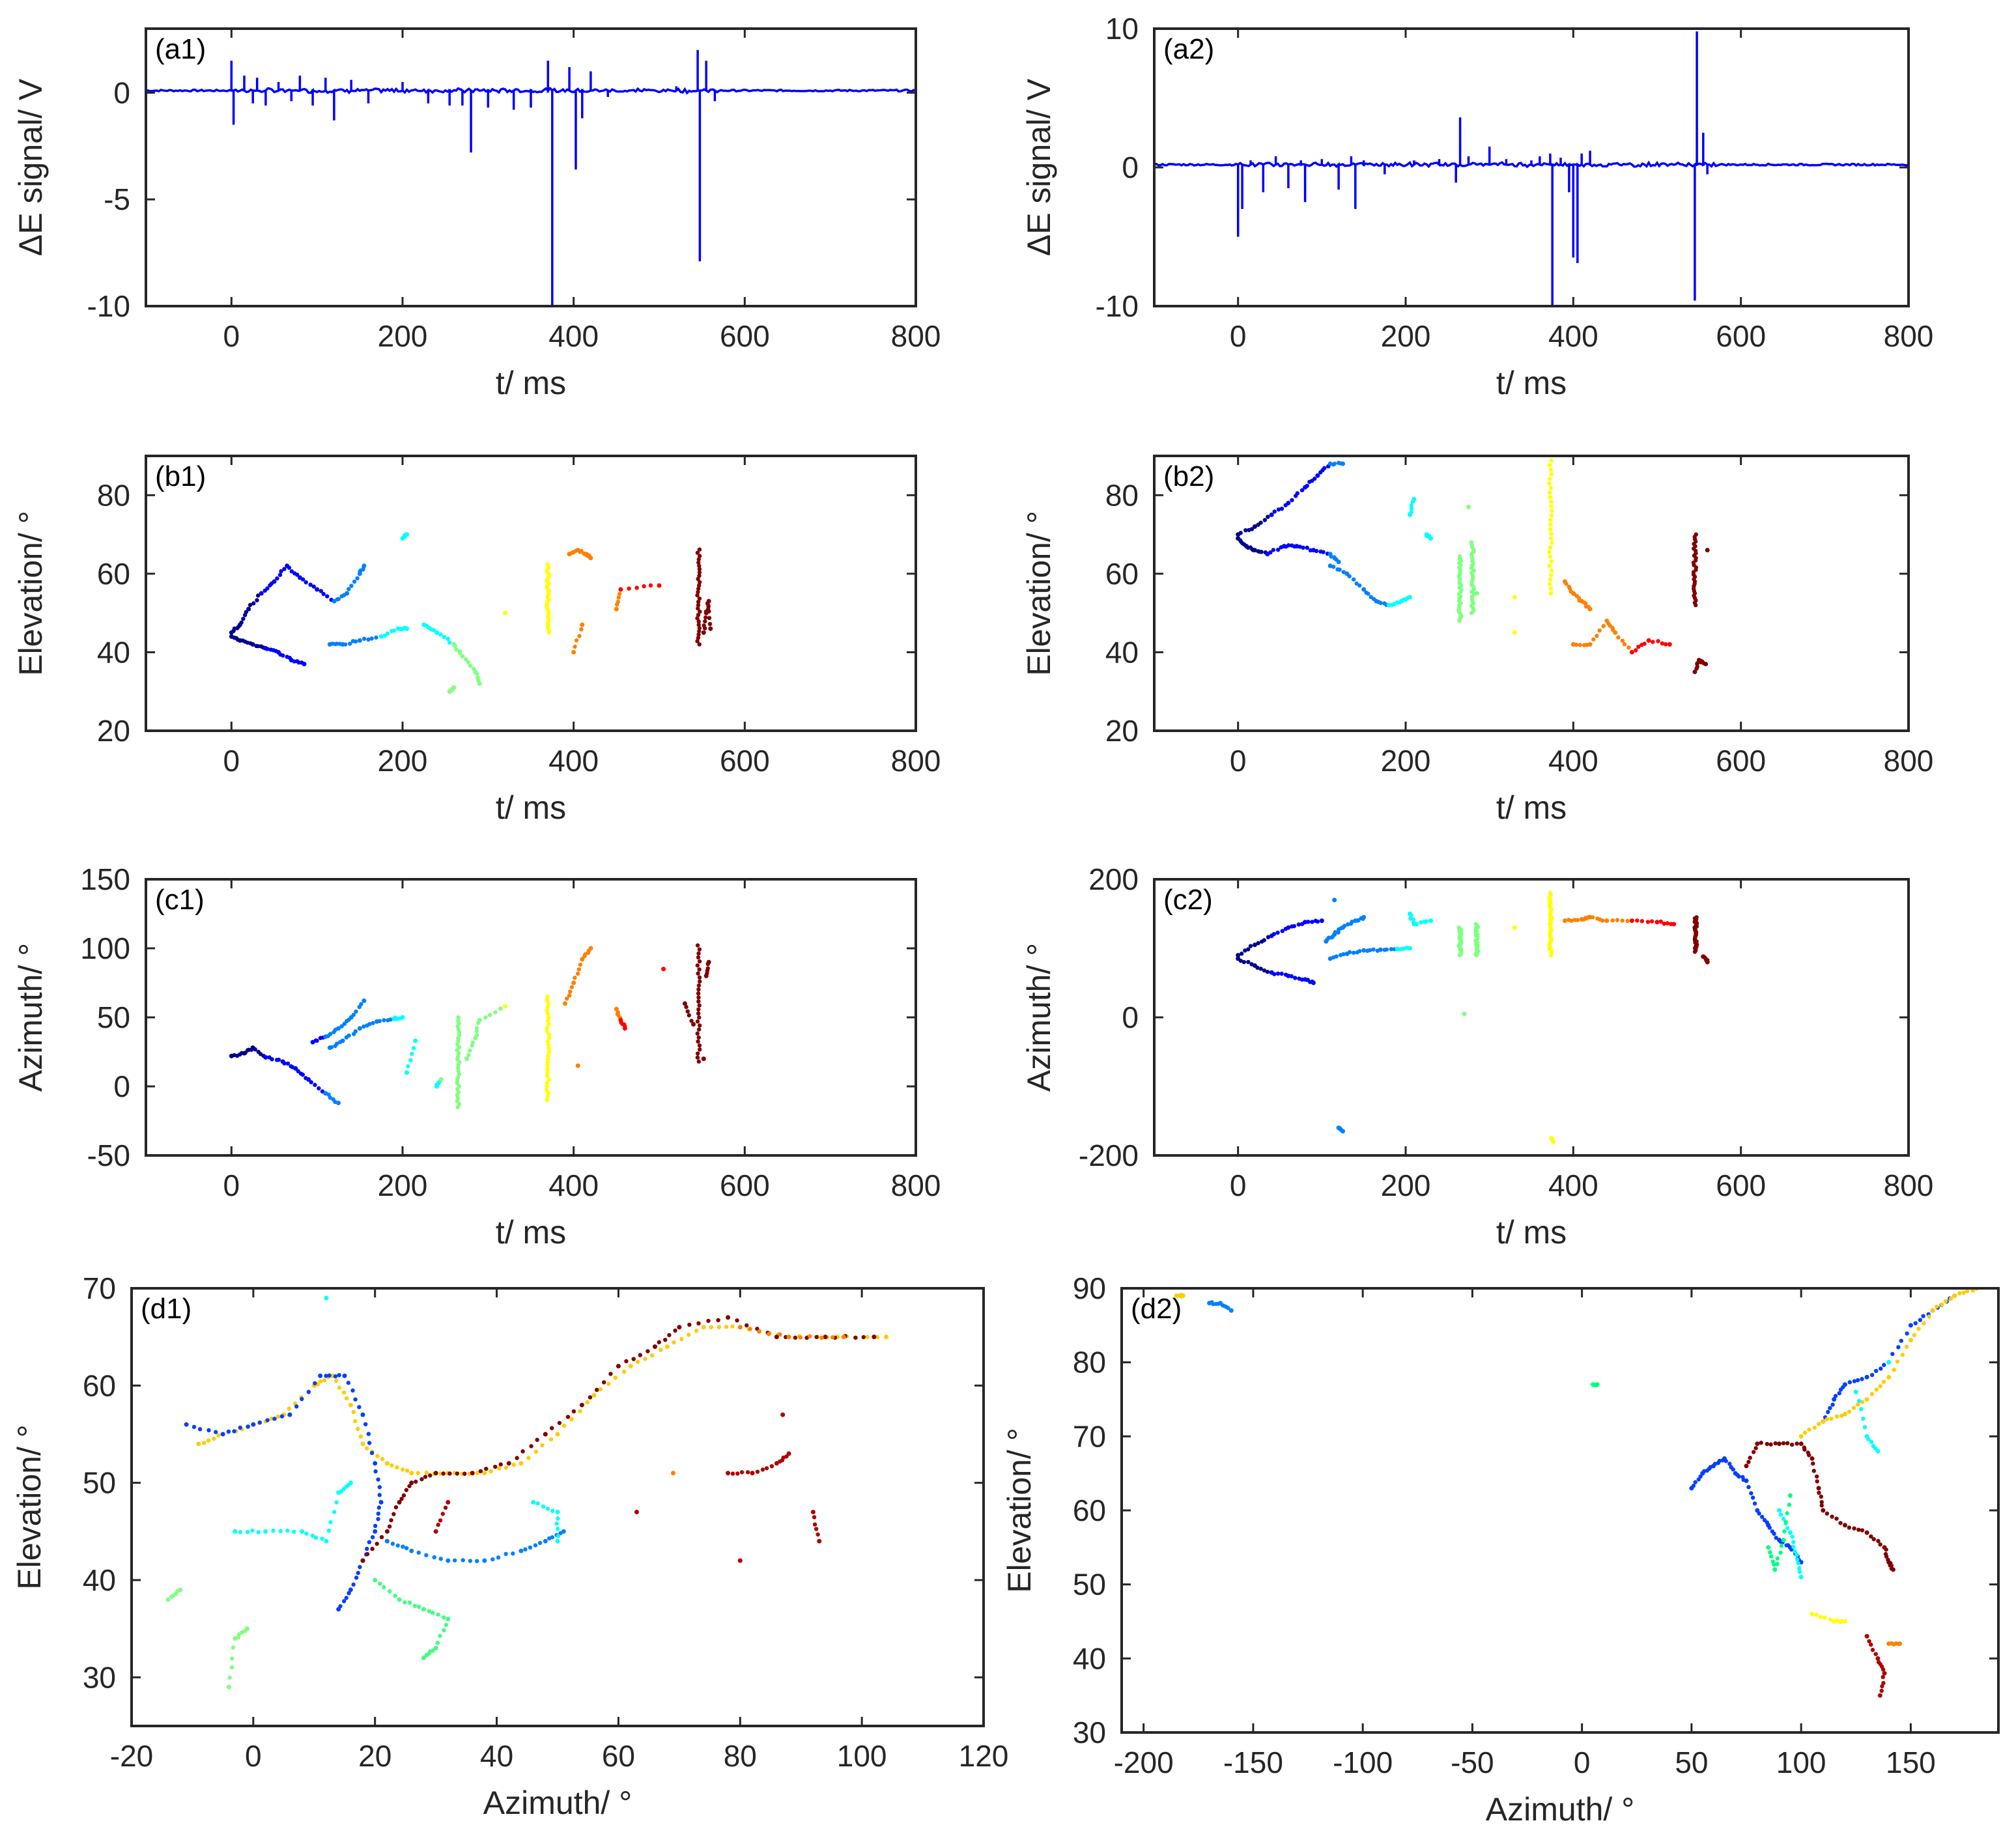 The width and height of the screenshot is (2016, 1838). Describe the element at coordinates (471, 613) in the screenshot. I see `plot-area-b1` at that location.